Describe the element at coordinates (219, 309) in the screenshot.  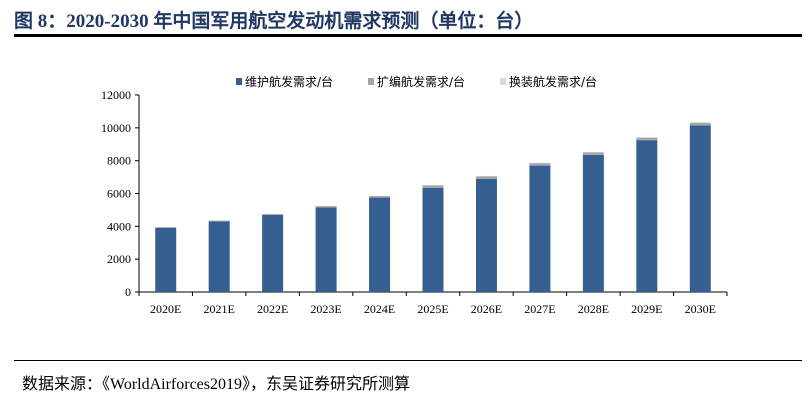
I see `x-tick-label: 2021E` at that location.